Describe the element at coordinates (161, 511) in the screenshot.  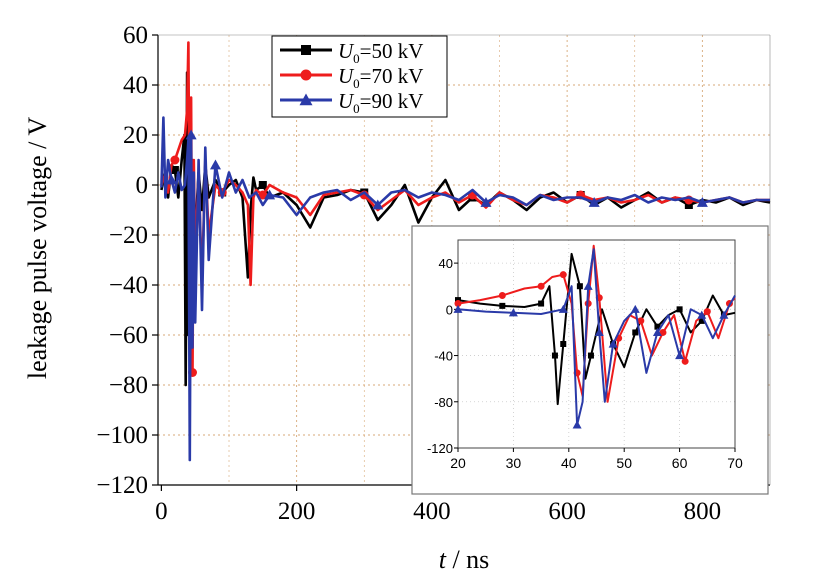
I see `x-tick-label: 0` at that location.